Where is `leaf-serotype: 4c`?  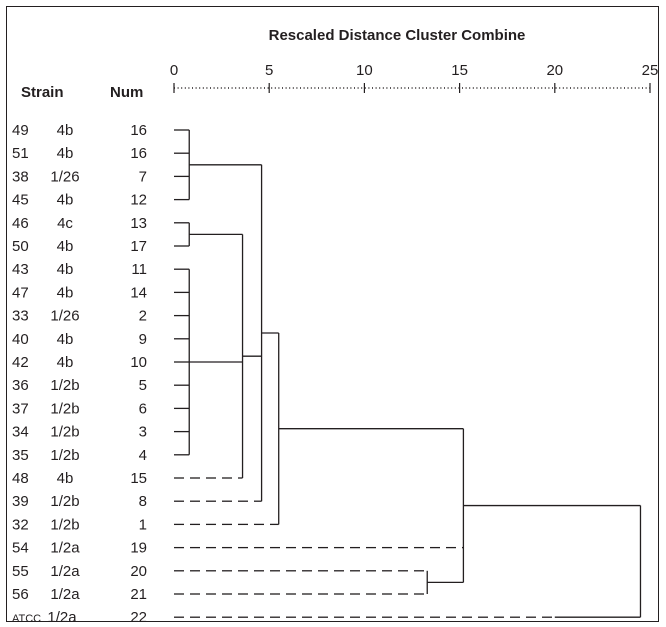
leaf-serotype: 4c is located at coordinates (65, 223).